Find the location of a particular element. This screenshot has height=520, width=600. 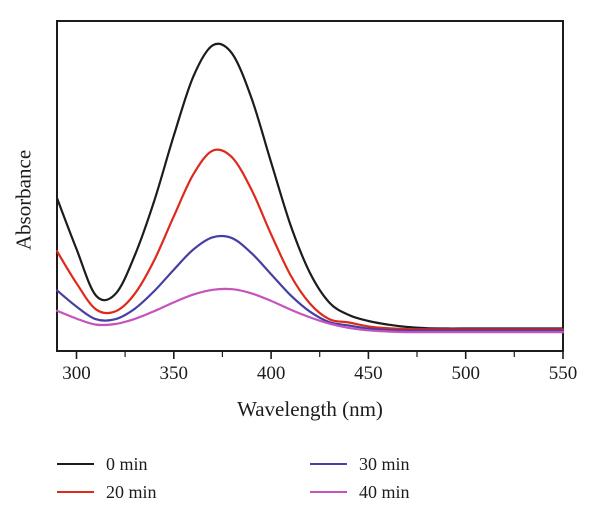

legend-item-0-min: 0 min is located at coordinates (102, 464).